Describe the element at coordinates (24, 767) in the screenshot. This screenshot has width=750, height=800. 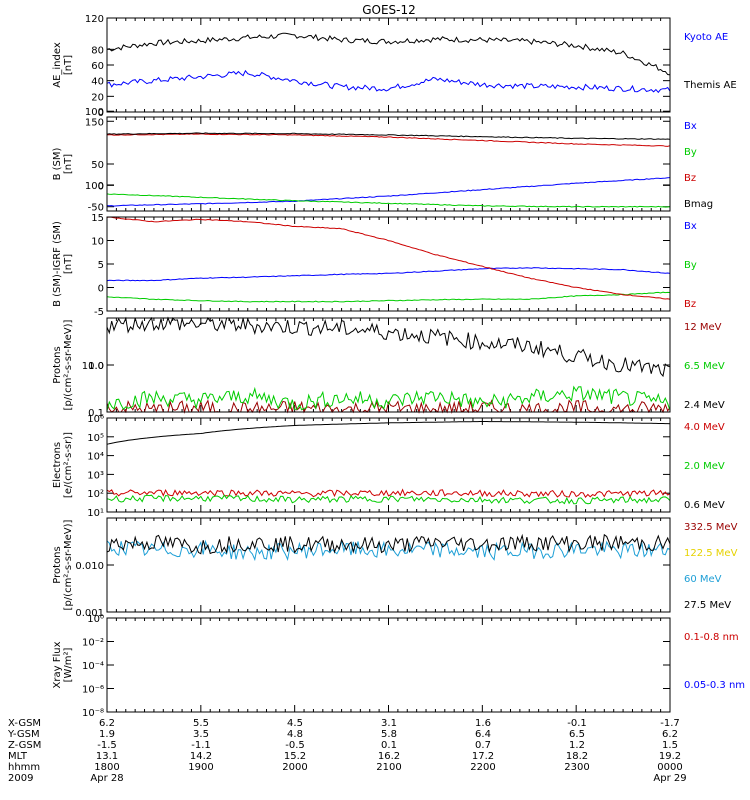
I see `ephemeris-label: hhmm` at that location.